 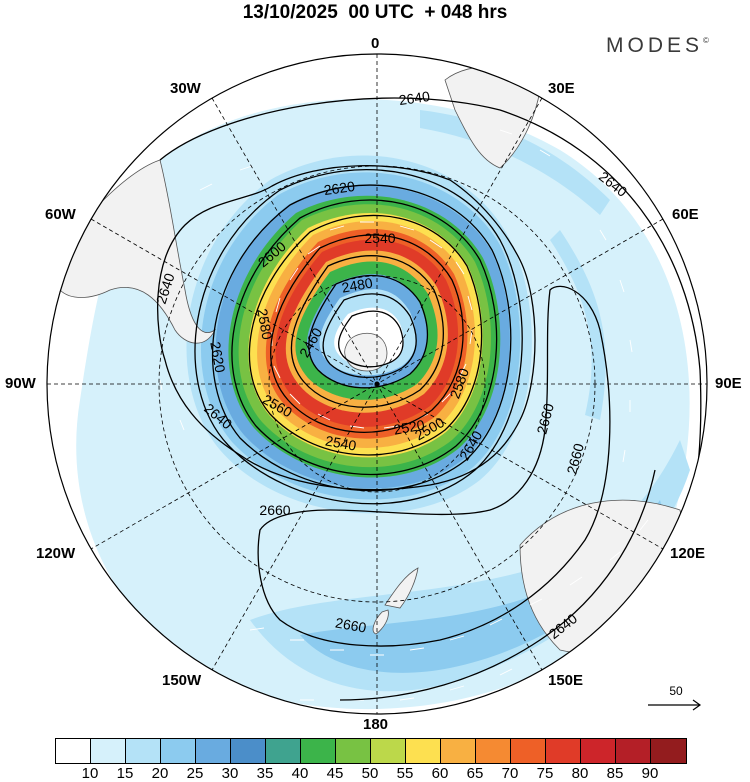 What do you see at coordinates (375, 43) in the screenshot?
I see `lon-label-0: 0` at bounding box center [375, 43].